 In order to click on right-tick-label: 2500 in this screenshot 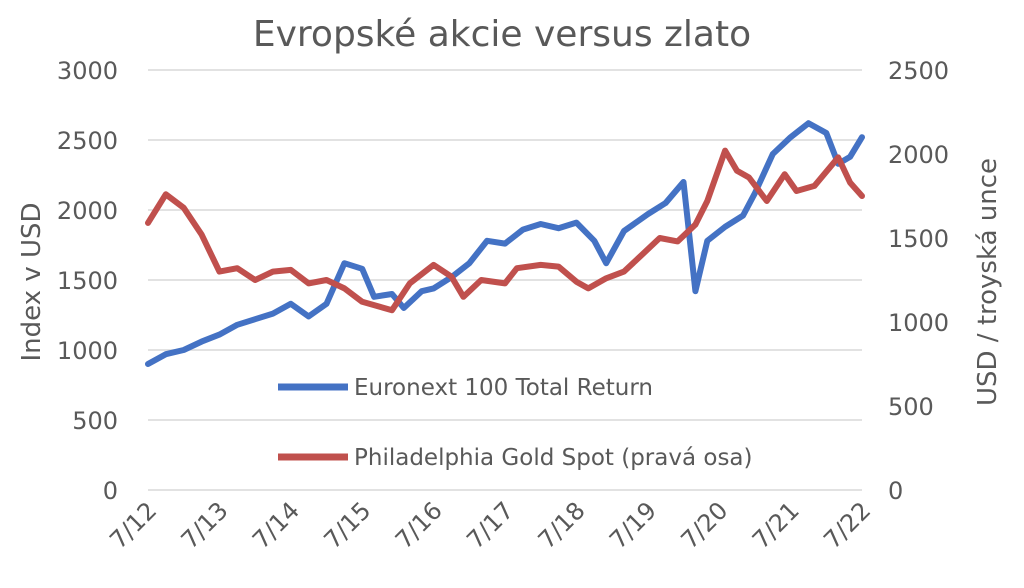, I will do `click(918, 71)`.